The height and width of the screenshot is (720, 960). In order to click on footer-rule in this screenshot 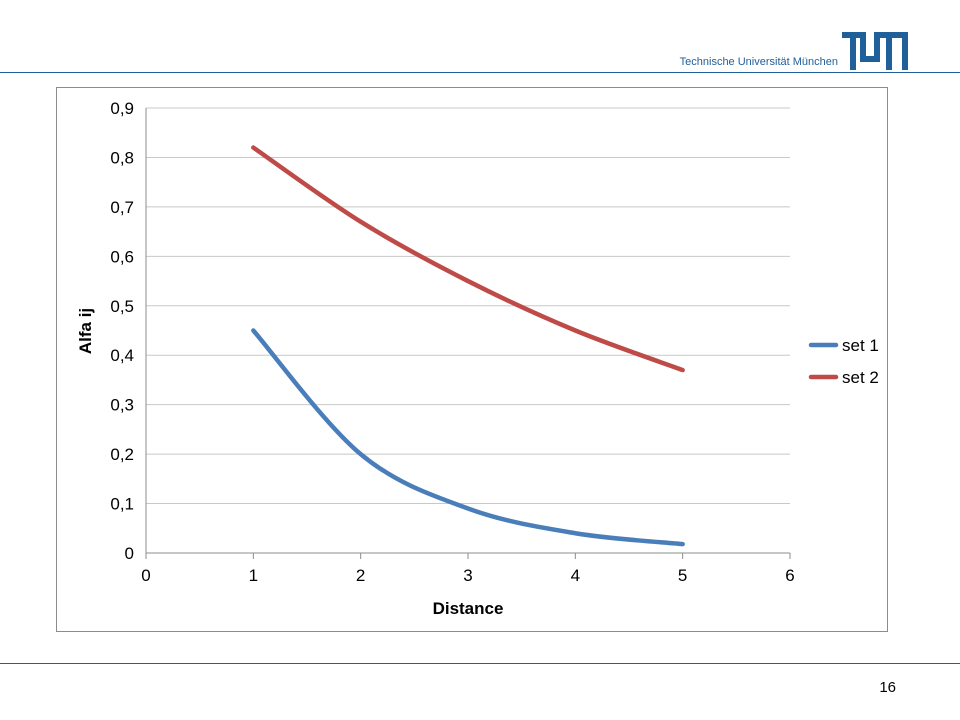, I will do `click(480, 663)`.